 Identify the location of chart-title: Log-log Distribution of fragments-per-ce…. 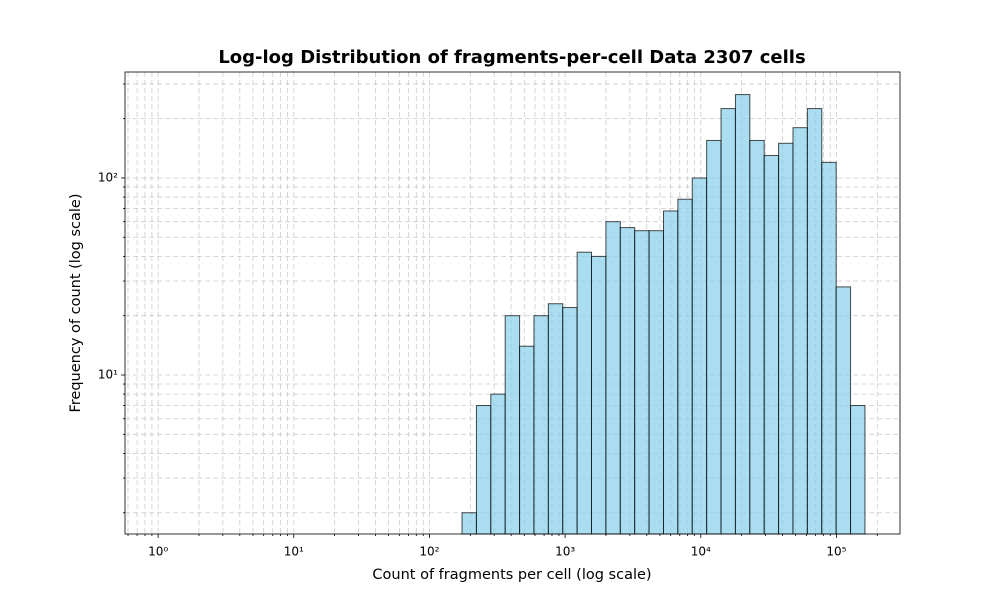
(511, 57).